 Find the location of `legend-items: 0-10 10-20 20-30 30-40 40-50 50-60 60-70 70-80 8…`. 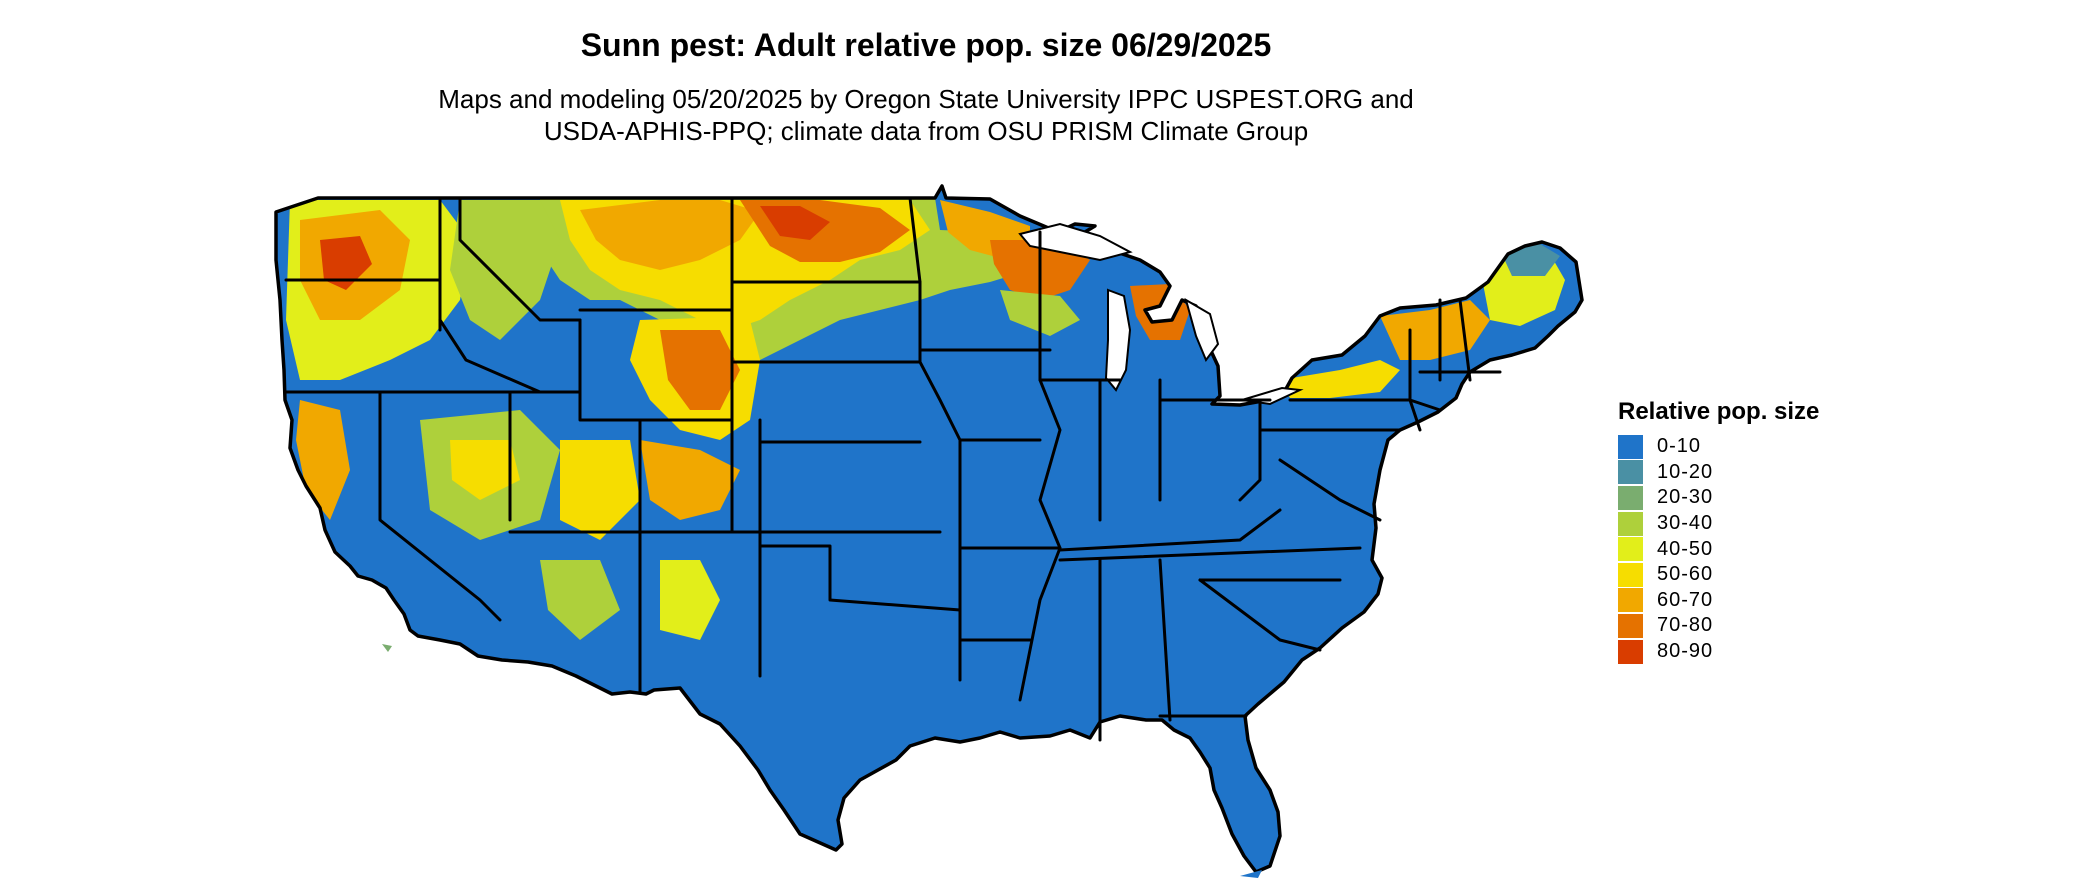

legend-items: 0-10 10-20 20-30 30-40 40-50 50-60 60-70 70-80 8… is located at coordinates (1718, 549).